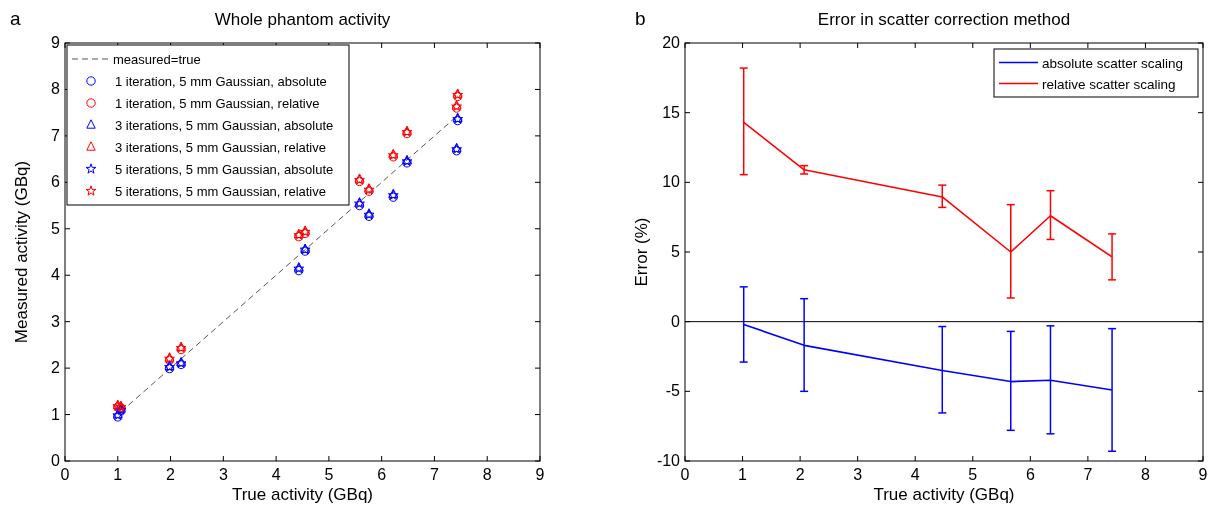 Image resolution: width=1221 pixels, height=516 pixels. I want to click on y-tick-label: 7, so click(56, 135).